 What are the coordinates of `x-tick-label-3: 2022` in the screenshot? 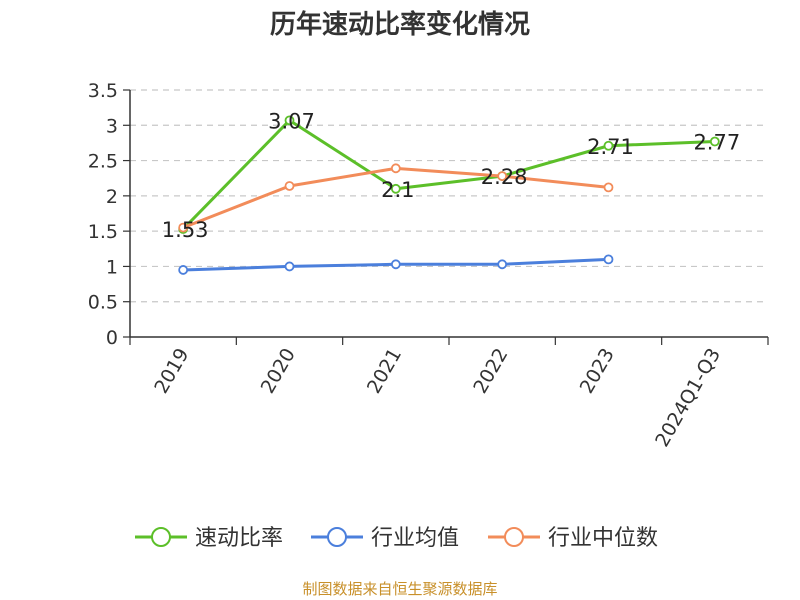 It's located at (490, 370).